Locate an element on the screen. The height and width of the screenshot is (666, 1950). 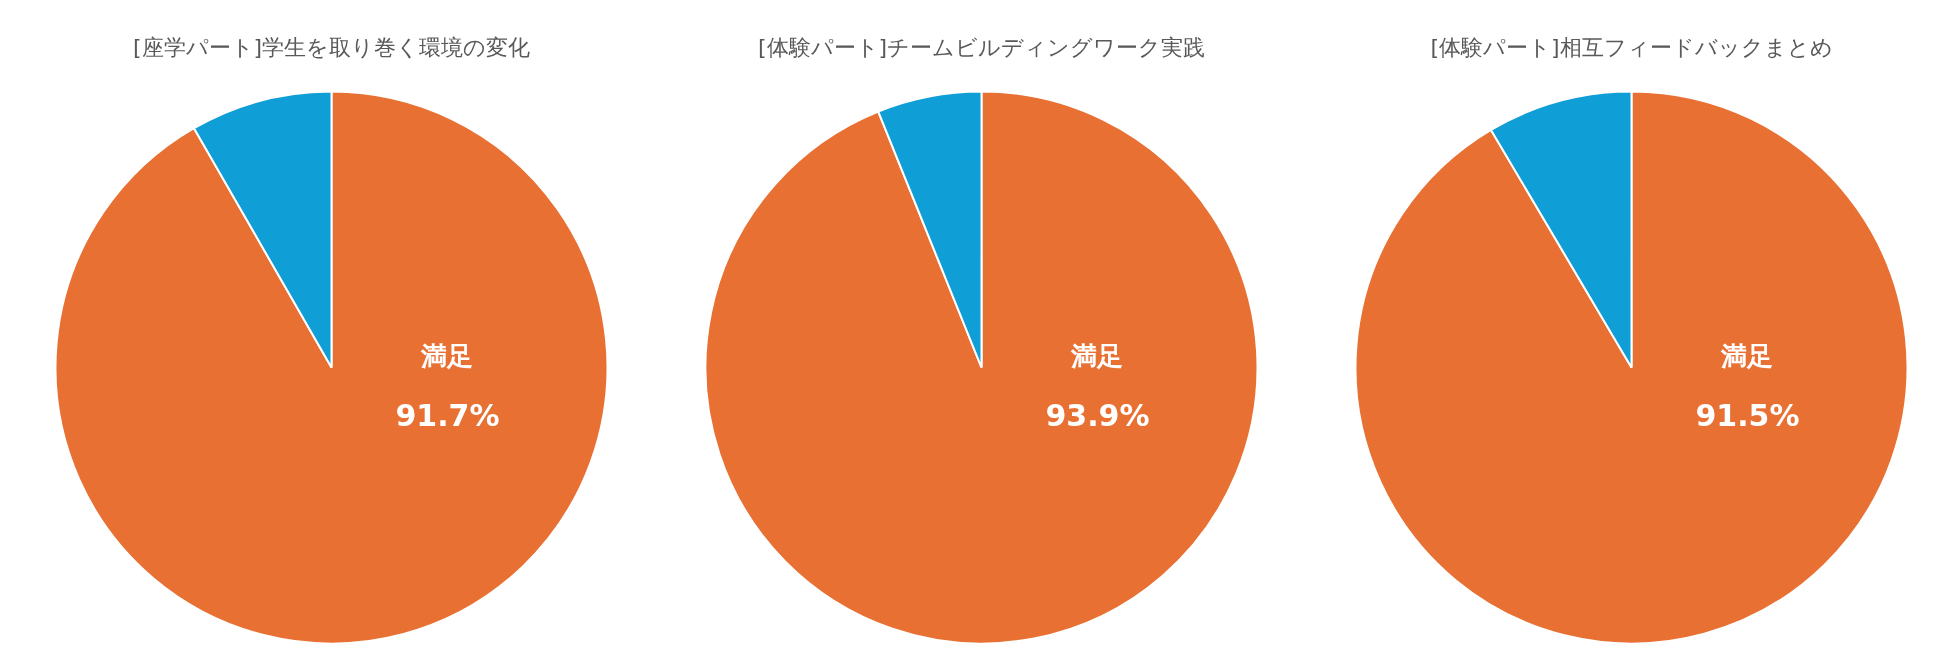
chart-title: [座学パート]学生を取り巻く環境の変化 is located at coordinates (331, 47).